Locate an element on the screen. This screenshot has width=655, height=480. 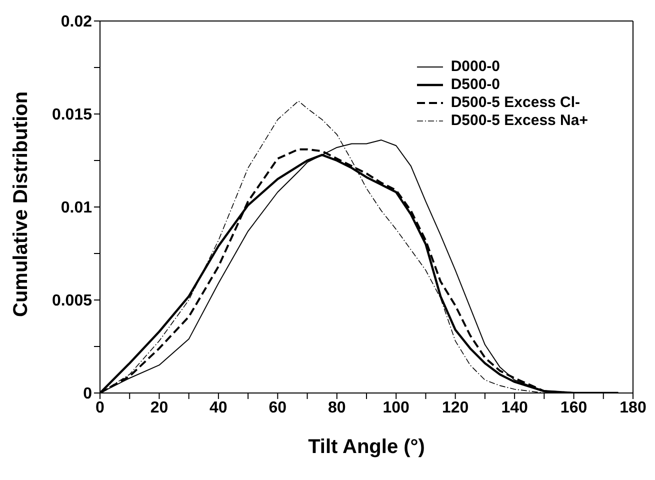
legend-label: D500-0 is located at coordinates (475, 85).